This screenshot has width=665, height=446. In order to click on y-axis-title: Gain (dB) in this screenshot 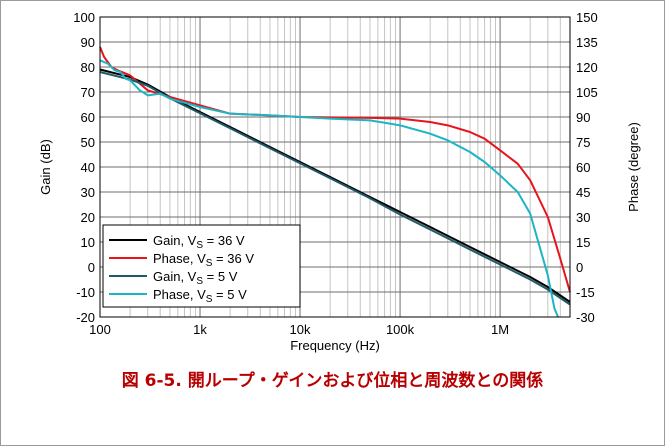, I will do `click(45, 167)`.